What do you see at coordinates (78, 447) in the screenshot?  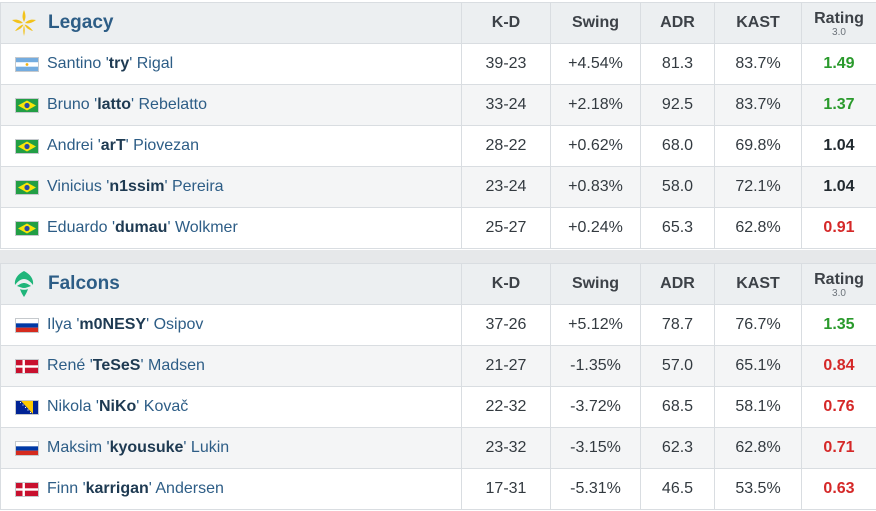 I see `player-first-name: Maksim '` at bounding box center [78, 447].